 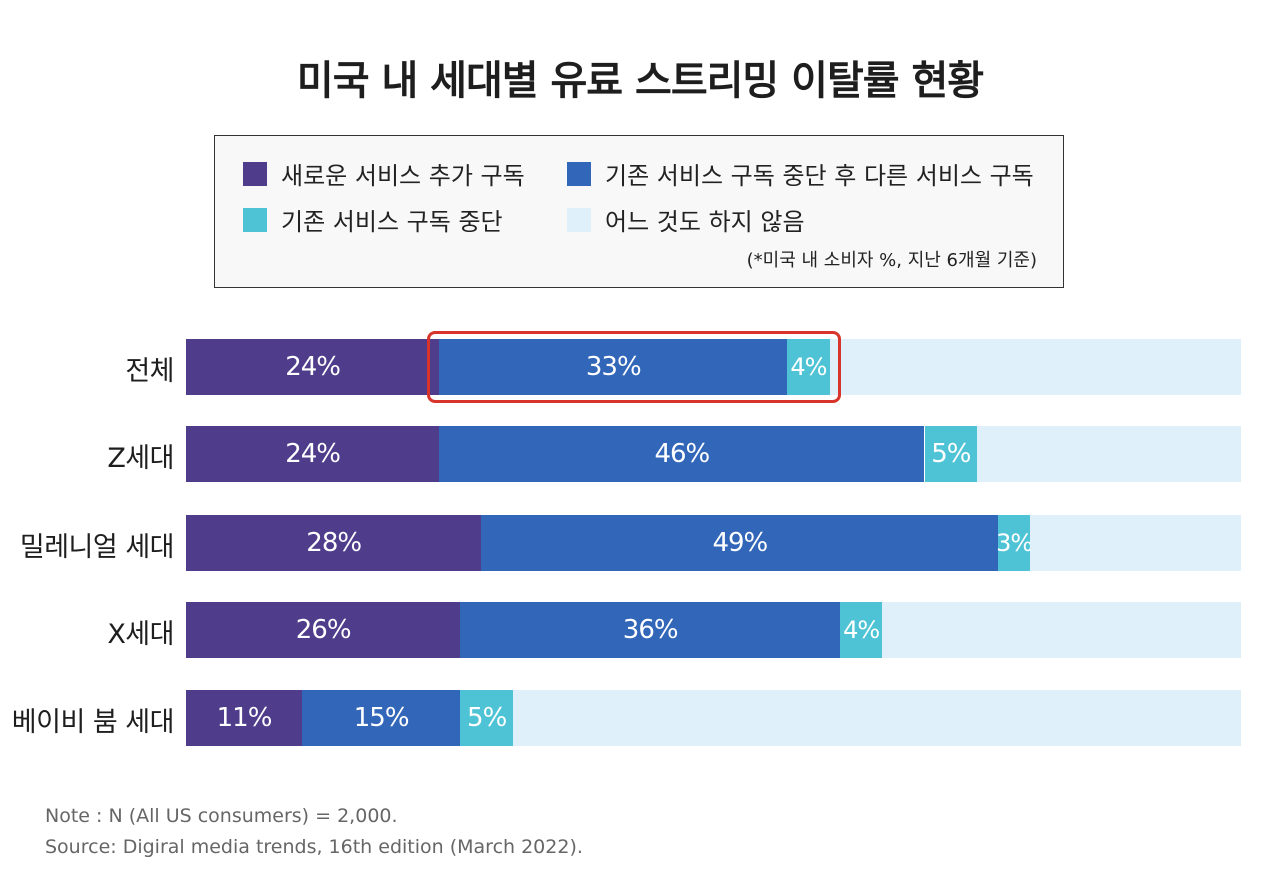 I want to click on bar-row: 28% 49% 3%, so click(x=713, y=543).